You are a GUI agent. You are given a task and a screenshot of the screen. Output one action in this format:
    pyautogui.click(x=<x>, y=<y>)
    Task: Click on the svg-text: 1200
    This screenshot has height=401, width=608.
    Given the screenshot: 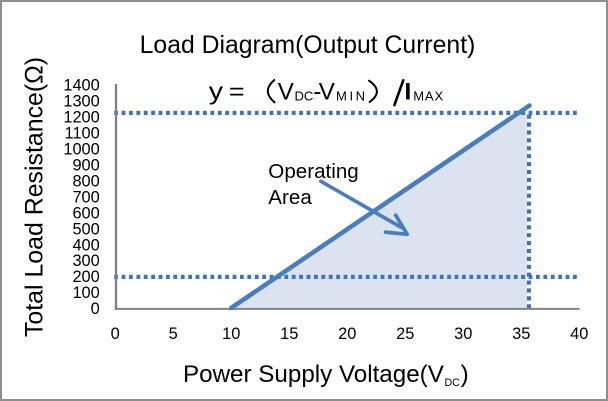 What is the action you would take?
    pyautogui.click(x=81, y=118)
    